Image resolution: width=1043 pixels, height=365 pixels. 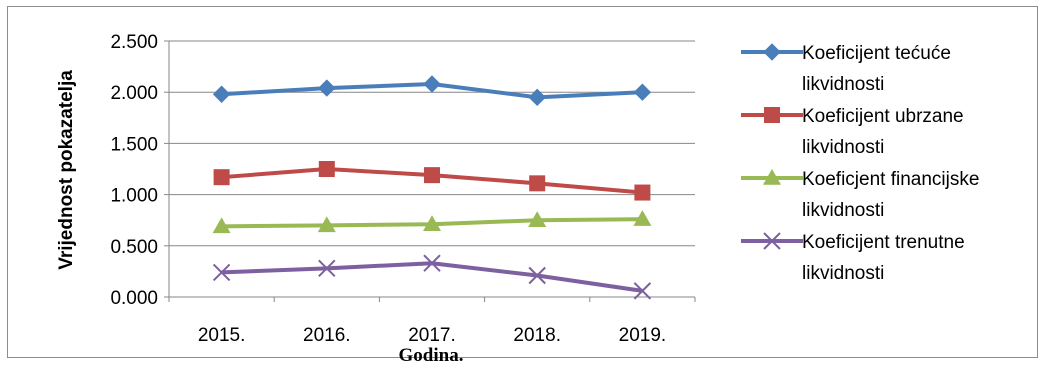 What do you see at coordinates (134, 196) in the screenshot?
I see `y-tick-label: 1.000` at bounding box center [134, 196].